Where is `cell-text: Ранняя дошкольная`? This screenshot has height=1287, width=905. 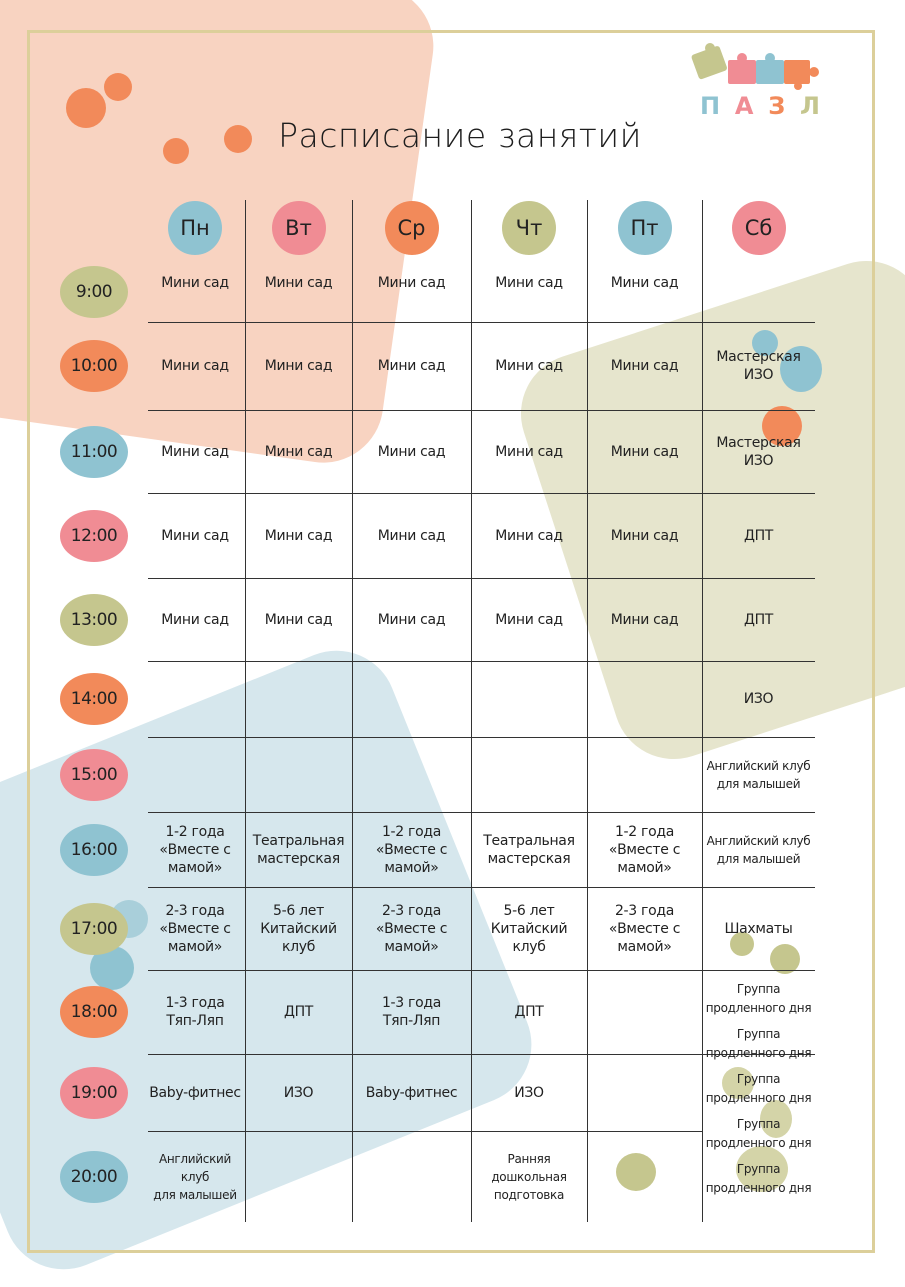
cell-text: Ранняя дошкольная is located at coordinates (529, 1167).